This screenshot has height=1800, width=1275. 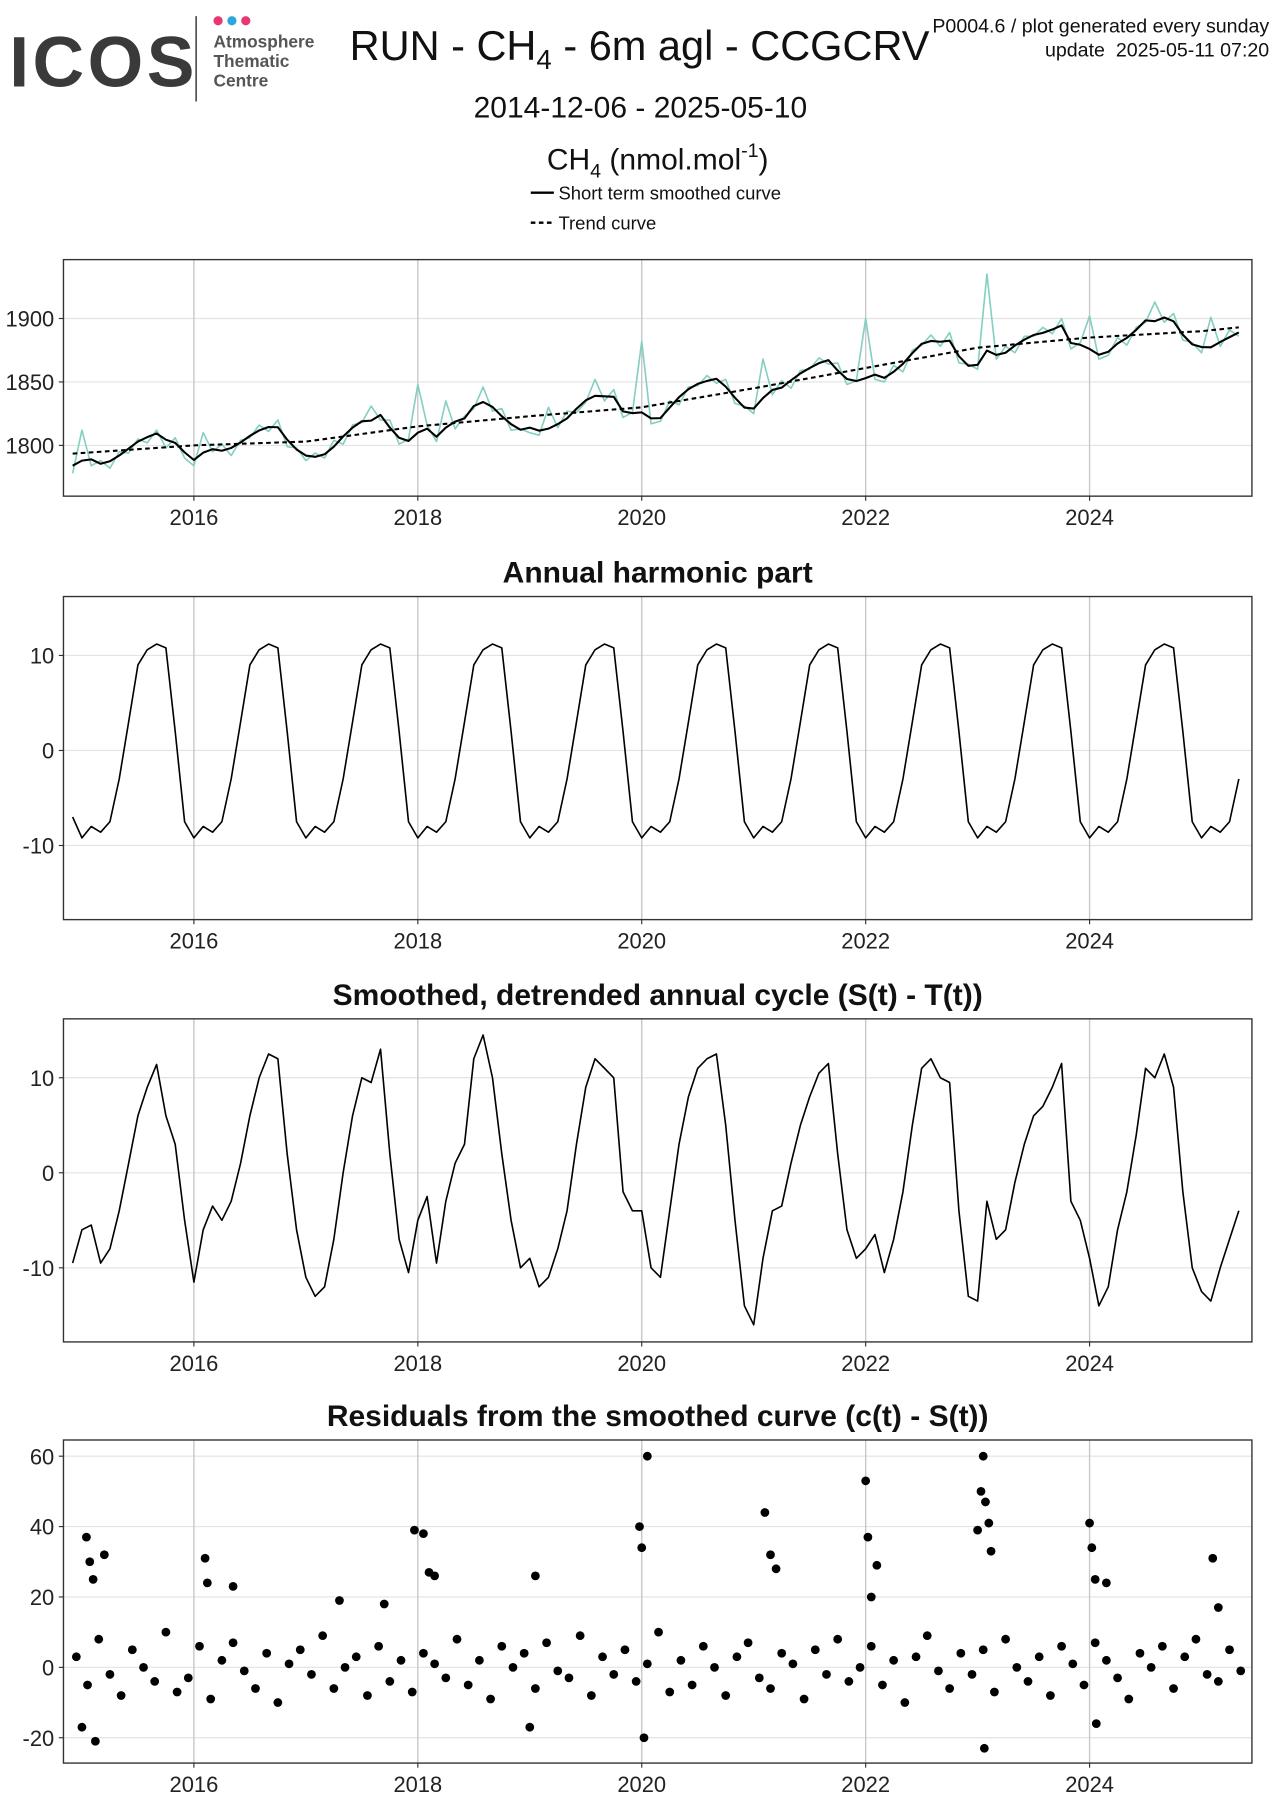 I want to click on plot-frame, so click(x=657, y=377).